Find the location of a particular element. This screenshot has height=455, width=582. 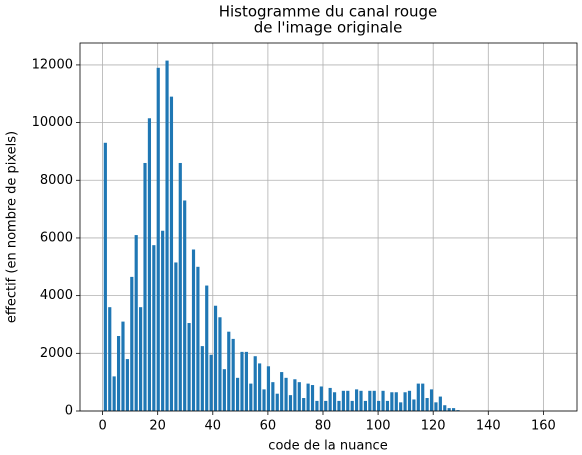

x-tick-label: 60 is located at coordinates (268, 426).